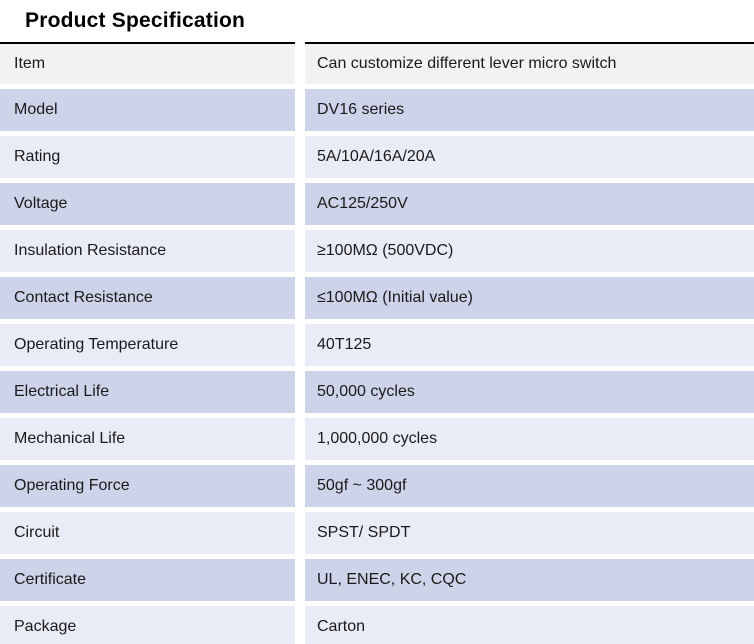 This screenshot has height=644, width=754. What do you see at coordinates (147, 439) in the screenshot?
I see `table-row-label: Mechanical Life` at bounding box center [147, 439].